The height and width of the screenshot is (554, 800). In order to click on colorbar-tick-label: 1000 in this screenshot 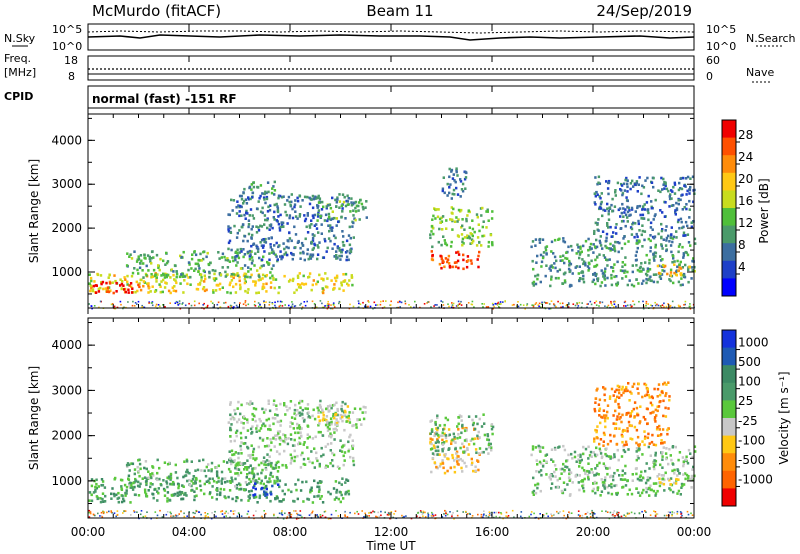, I will do `click(753, 343)`.